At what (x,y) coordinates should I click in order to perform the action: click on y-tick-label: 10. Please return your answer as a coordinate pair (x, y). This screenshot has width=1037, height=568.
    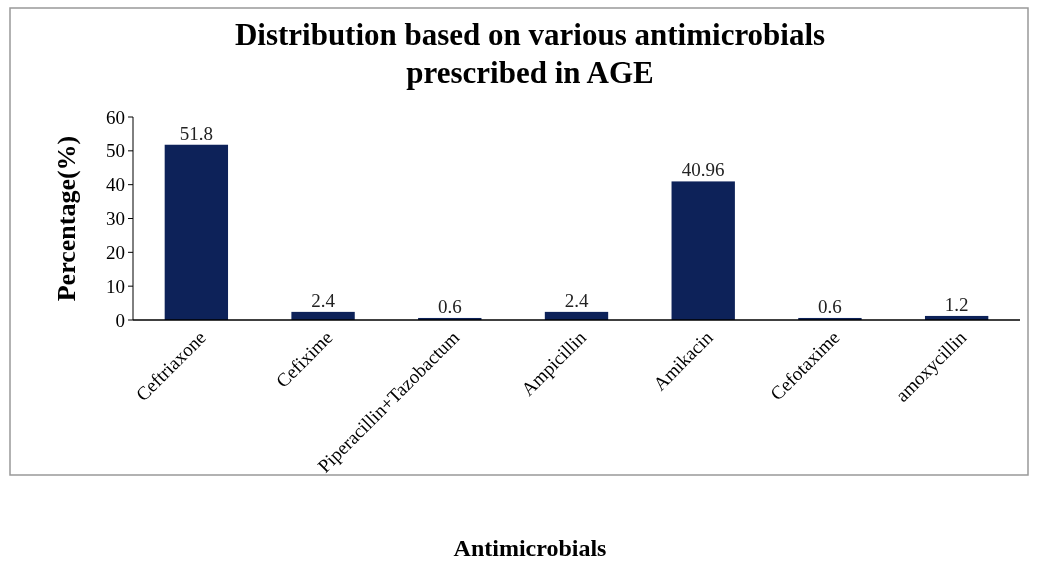
    Looking at the image, I should click on (115, 286).